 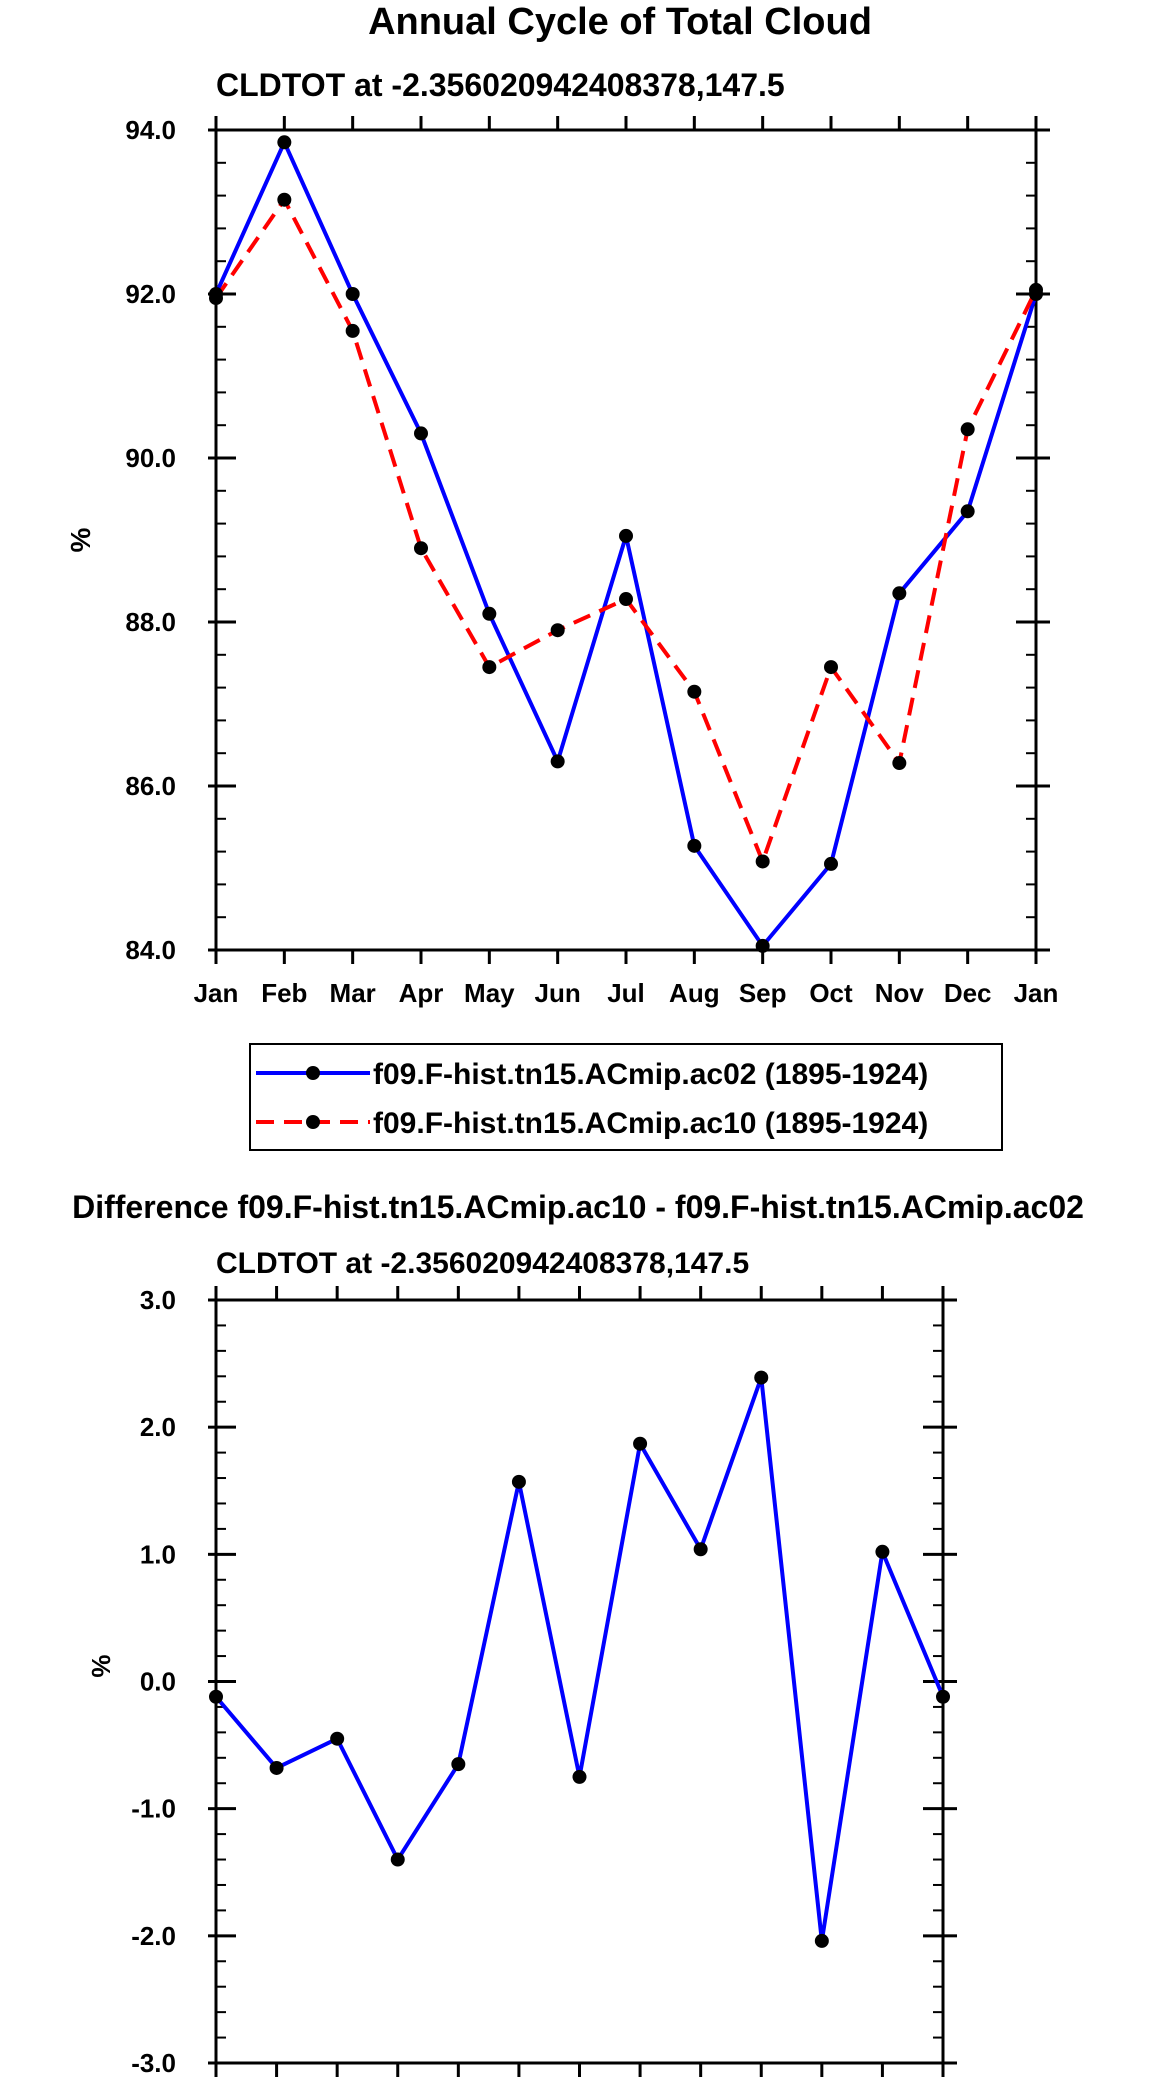 I want to click on top-y-tick-label: 88.0, so click(x=150, y=622).